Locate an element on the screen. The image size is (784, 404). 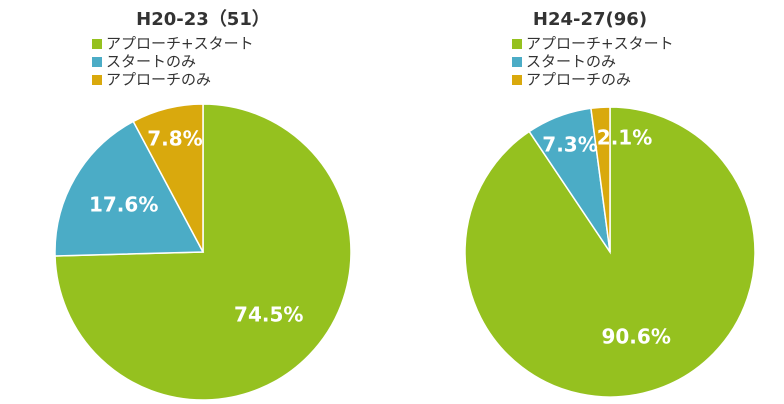
value-label: 2.1% is located at coordinates (624, 138).